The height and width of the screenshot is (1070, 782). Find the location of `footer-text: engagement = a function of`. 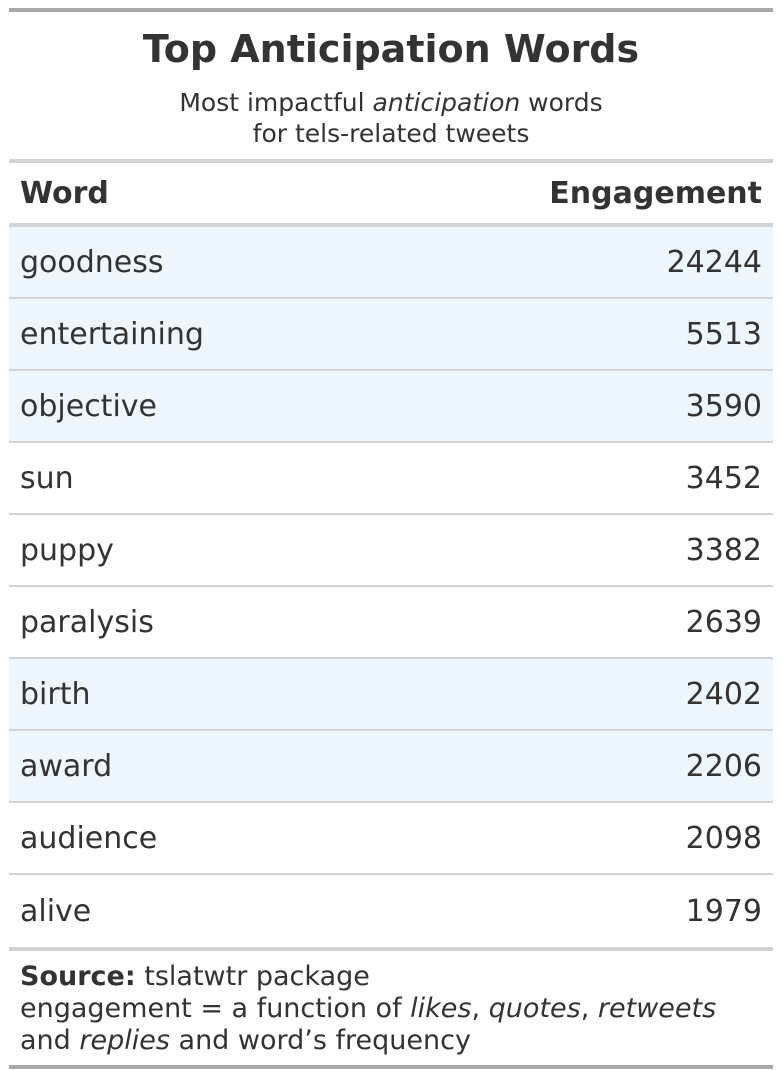

footer-text: engagement = a function of is located at coordinates (215, 1008).